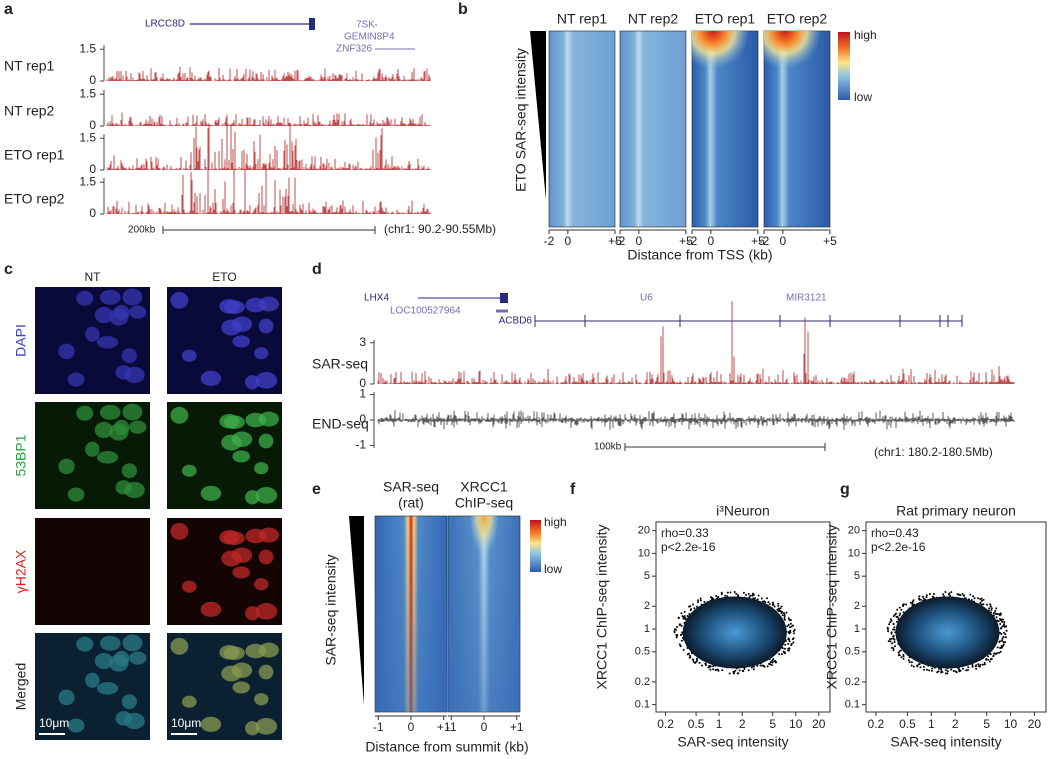 The image size is (1050, 759). Describe the element at coordinates (876, 724) in the screenshot. I see `tick-label: 0.2` at that location.